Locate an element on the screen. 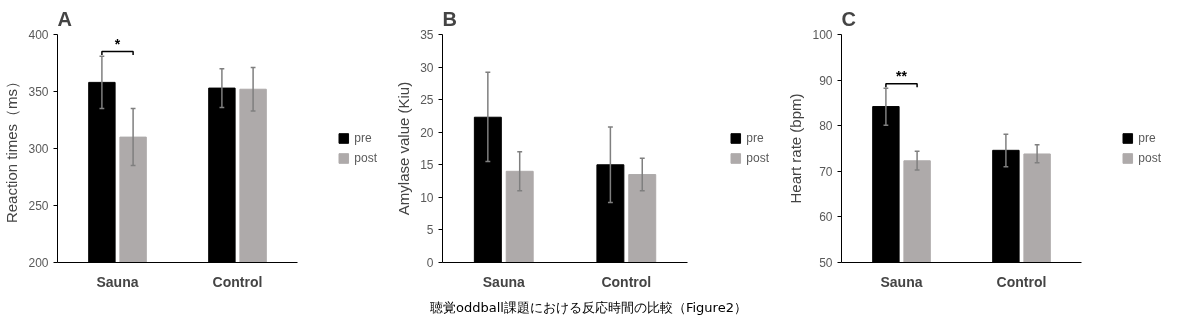  y-axis-title: Heart rate (bpm) is located at coordinates (796, 148).